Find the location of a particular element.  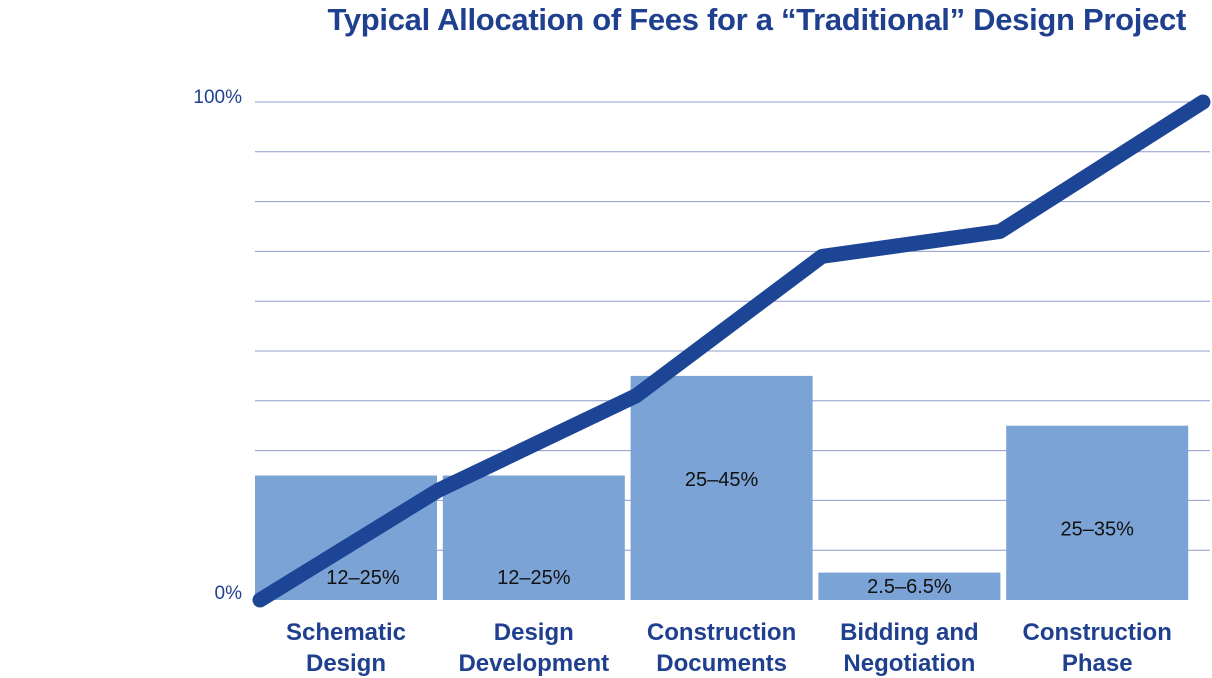

y-tick-0: 0% is located at coordinates (229, 593).